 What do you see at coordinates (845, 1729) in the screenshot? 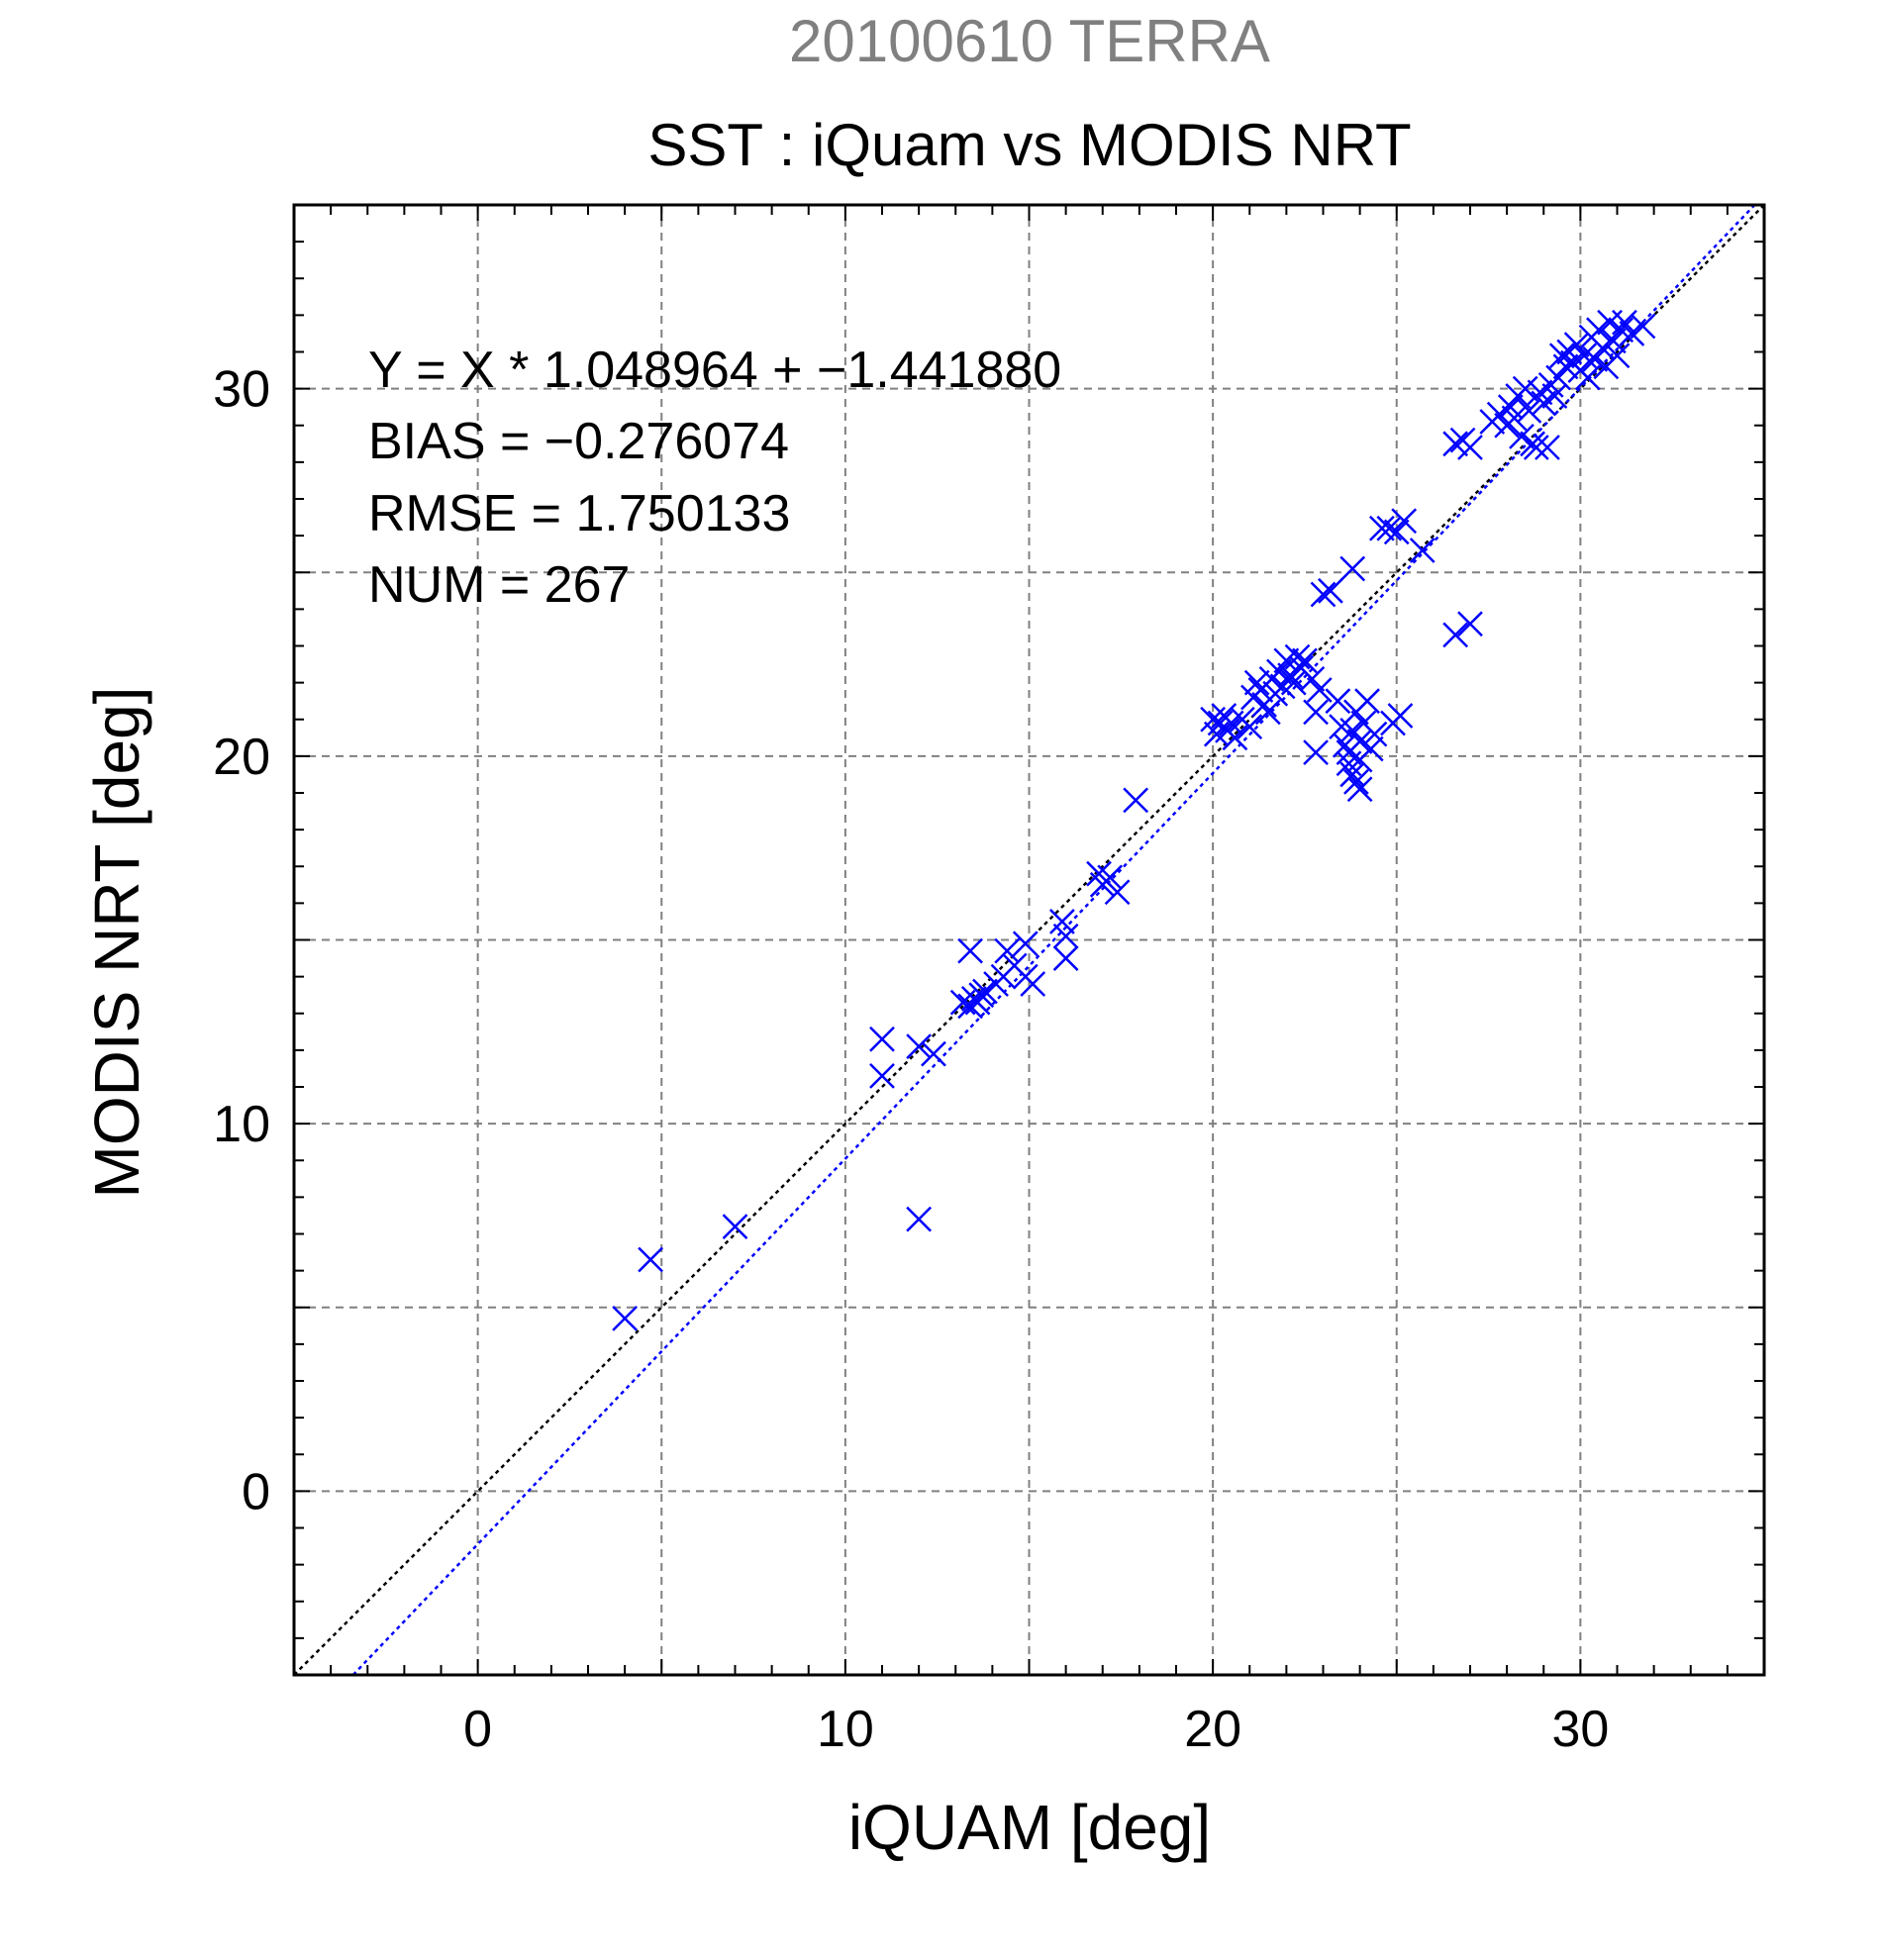
I see `x-tick-label: 10` at bounding box center [845, 1729].